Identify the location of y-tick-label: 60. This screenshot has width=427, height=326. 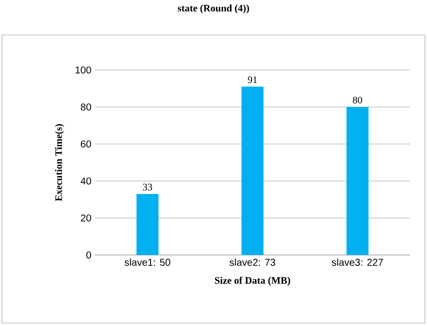
(86, 144).